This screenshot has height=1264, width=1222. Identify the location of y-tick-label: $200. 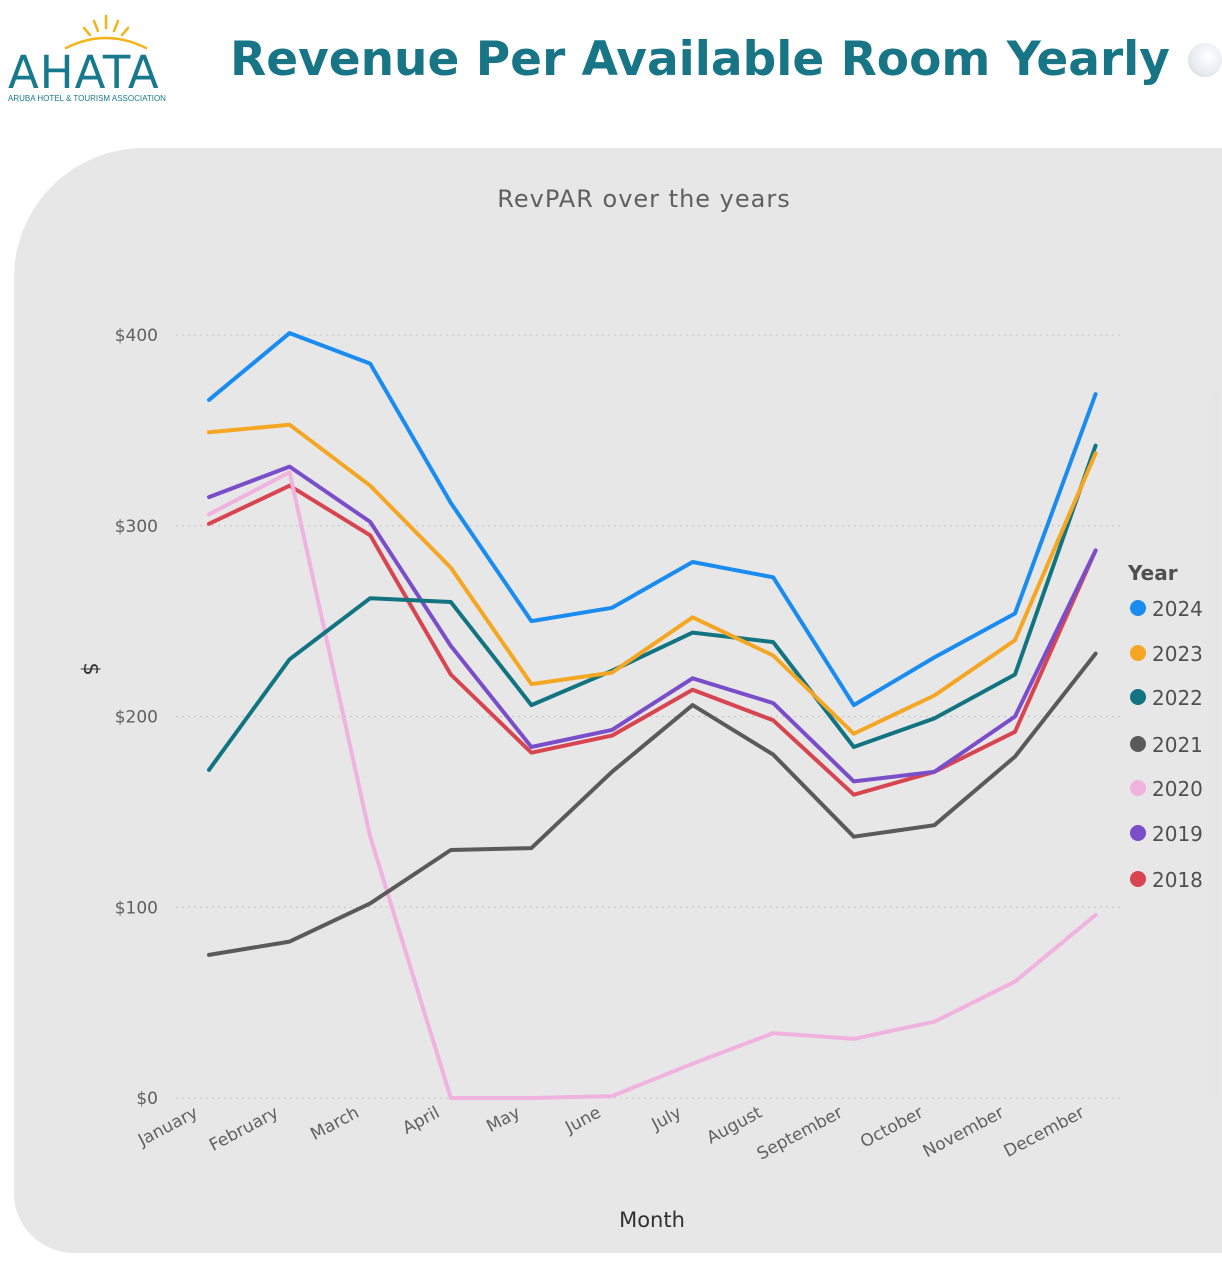
(136, 718).